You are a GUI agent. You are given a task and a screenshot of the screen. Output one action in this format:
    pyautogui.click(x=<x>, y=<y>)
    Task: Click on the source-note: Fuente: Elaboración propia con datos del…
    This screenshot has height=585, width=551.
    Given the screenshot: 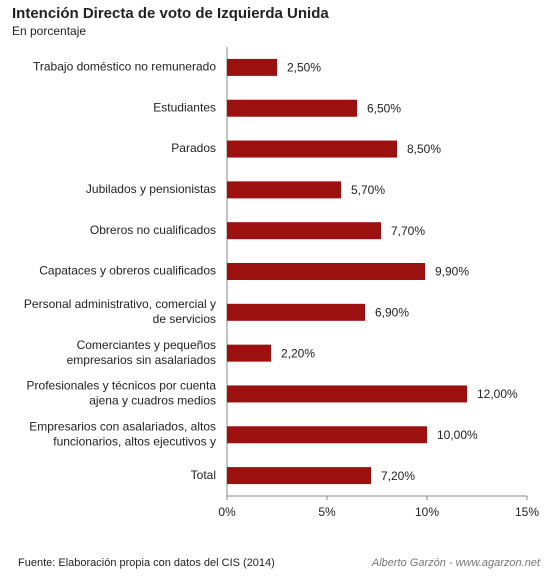 What is the action you would take?
    pyautogui.click(x=146, y=563)
    